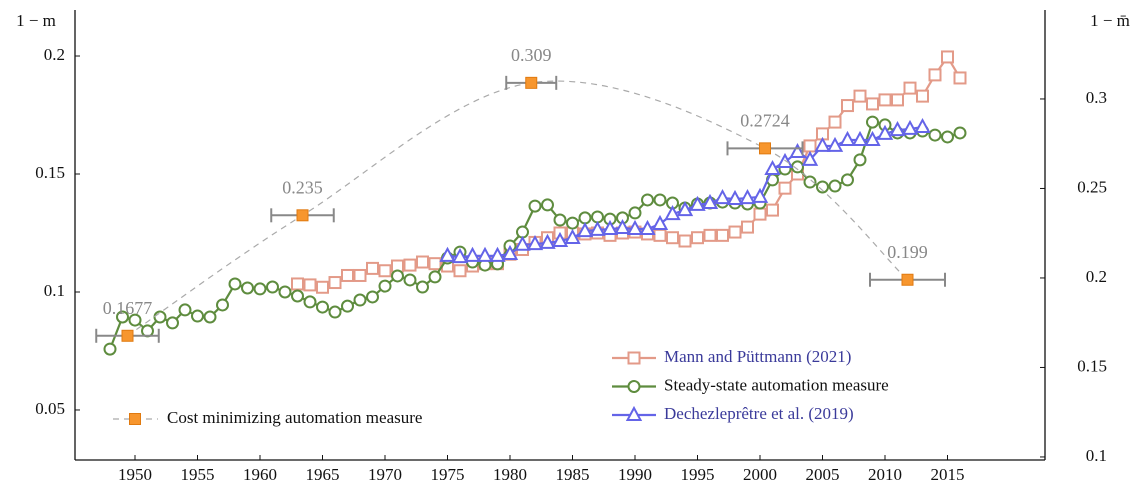 This screenshot has height=487, width=1146. I want to click on y2-tick-label: 0.3, so click(1096, 97).